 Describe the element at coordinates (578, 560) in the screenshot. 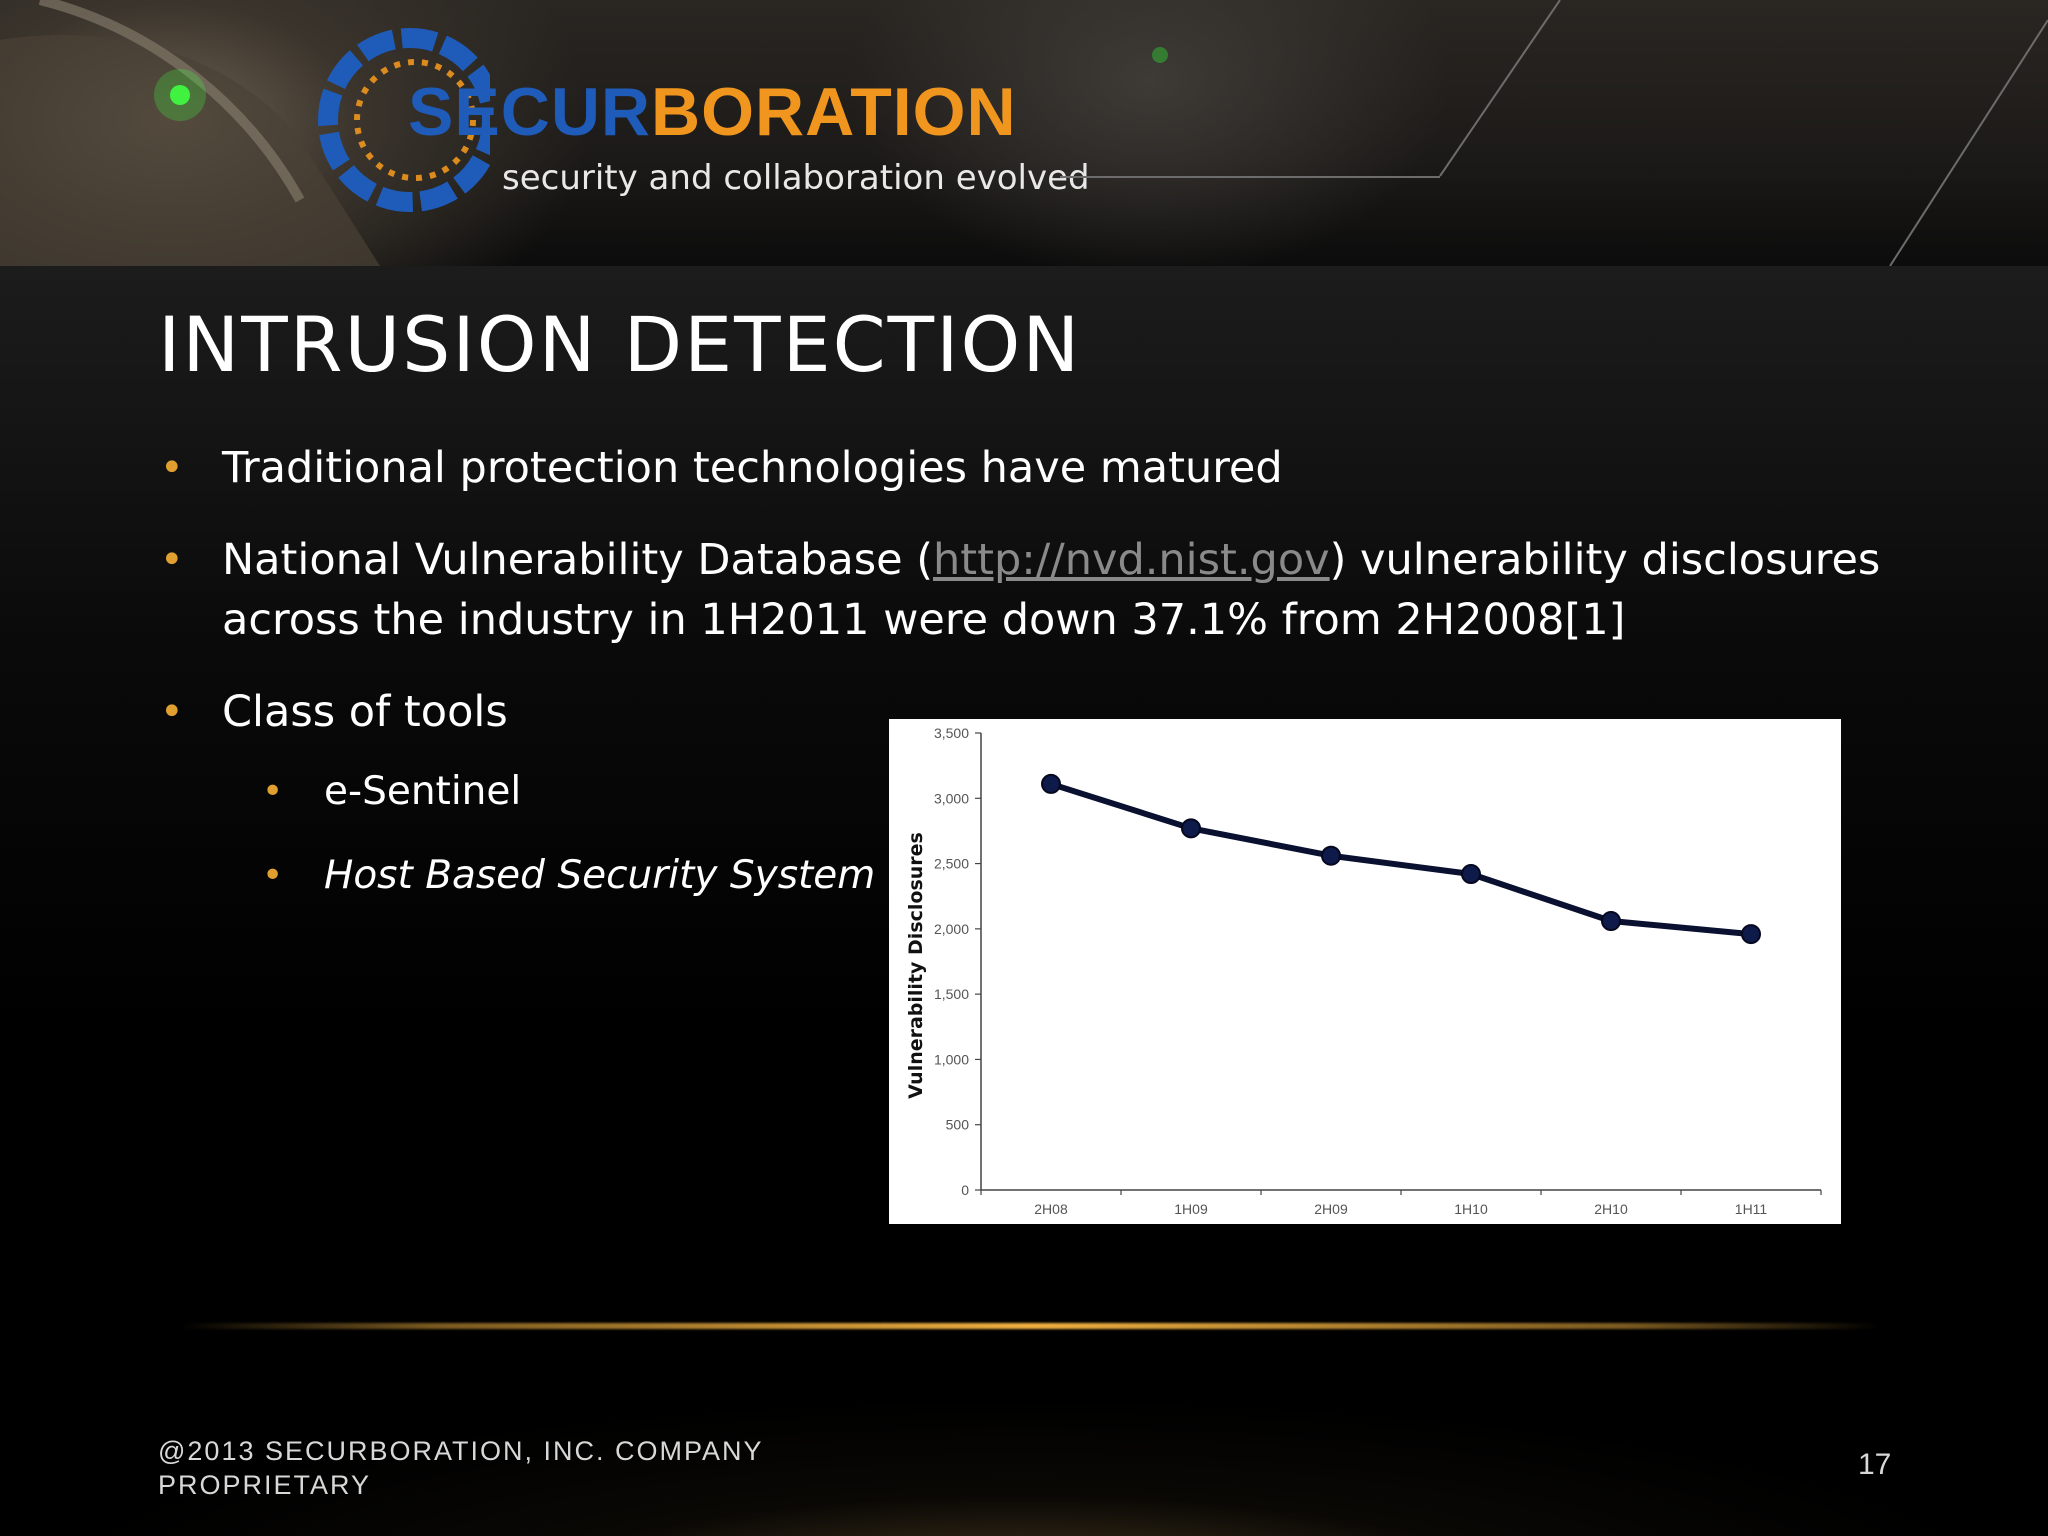

I see `bullet-text-before: National Vulnerability Database (` at that location.